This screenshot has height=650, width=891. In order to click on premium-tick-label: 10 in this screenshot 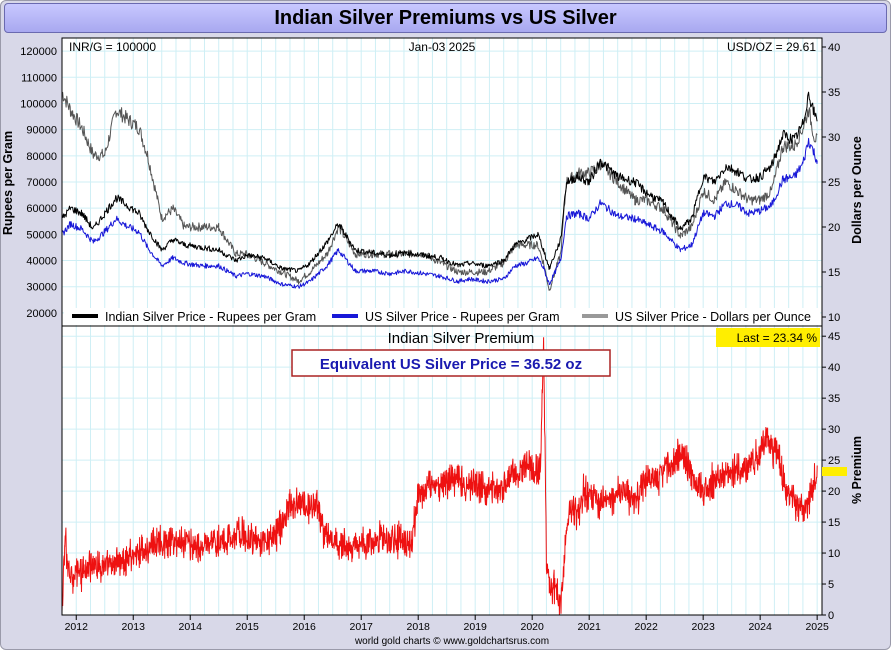, I will do `click(834, 554)`.